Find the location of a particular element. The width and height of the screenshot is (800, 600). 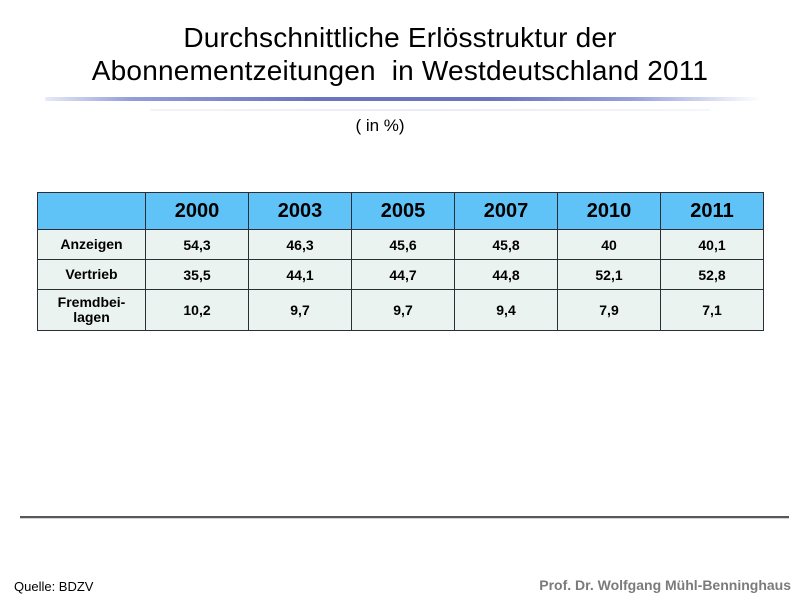

row-label: Fremdbei- lagen is located at coordinates (91, 310).